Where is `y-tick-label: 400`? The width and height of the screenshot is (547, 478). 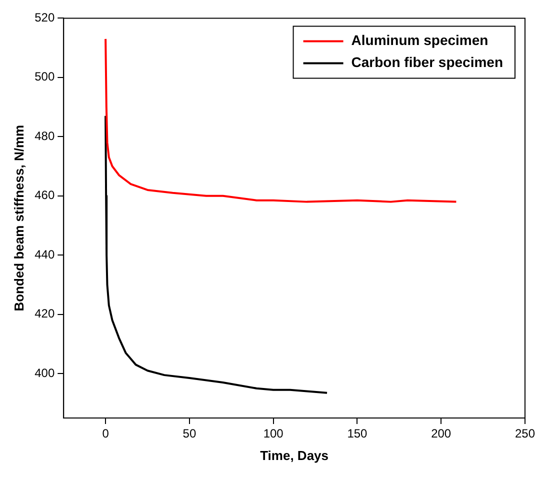 y-tick-label: 400 is located at coordinates (44, 373).